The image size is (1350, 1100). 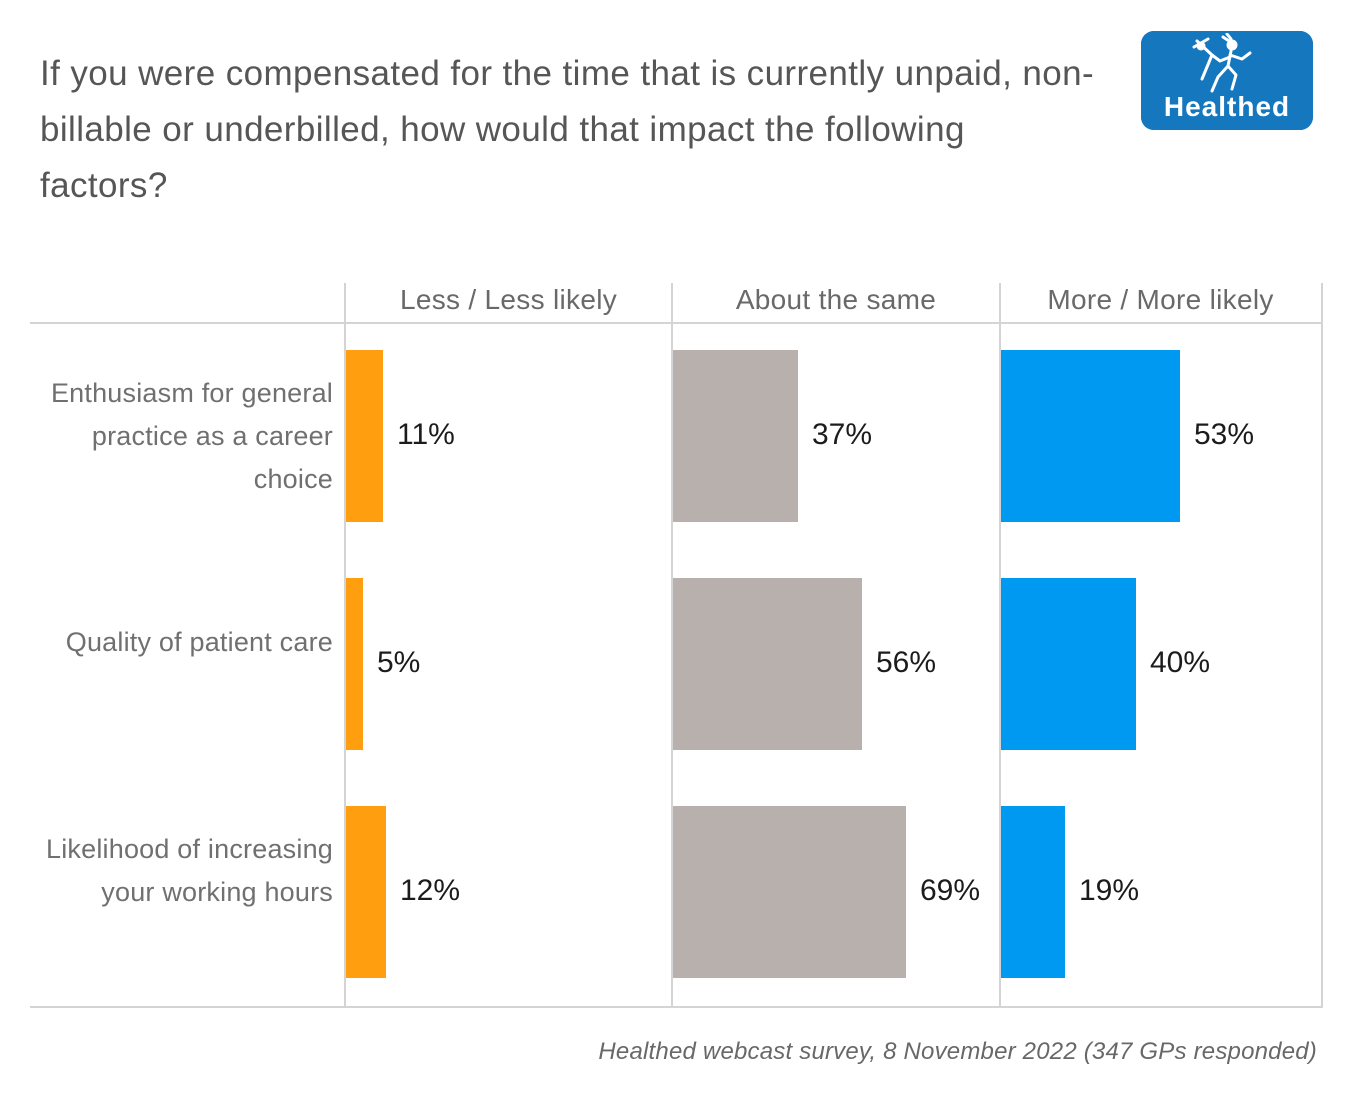 What do you see at coordinates (1033, 892) in the screenshot?
I see `bar-row3-series3` at bounding box center [1033, 892].